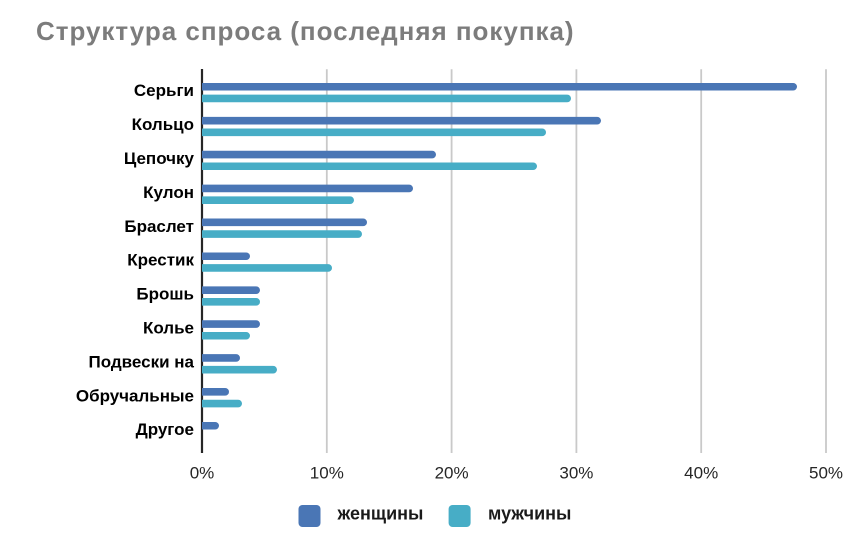 The width and height of the screenshot is (863, 549). Describe the element at coordinates (452, 473) in the screenshot. I see `svg-text: 20%` at that location.